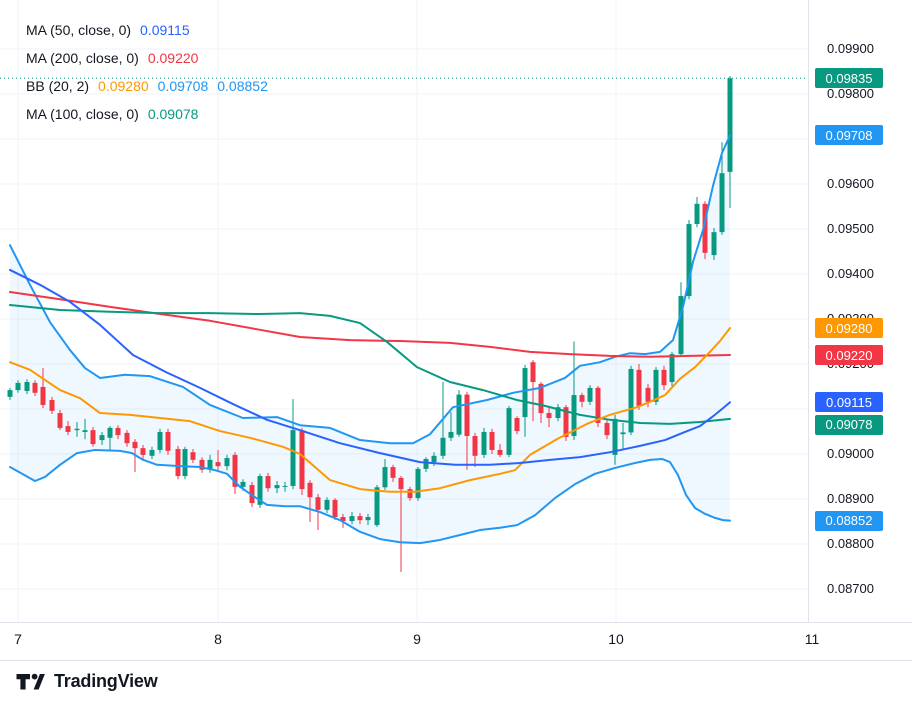  What do you see at coordinates (812, 639) in the screenshot?
I see `time-label: 11` at bounding box center [812, 639].